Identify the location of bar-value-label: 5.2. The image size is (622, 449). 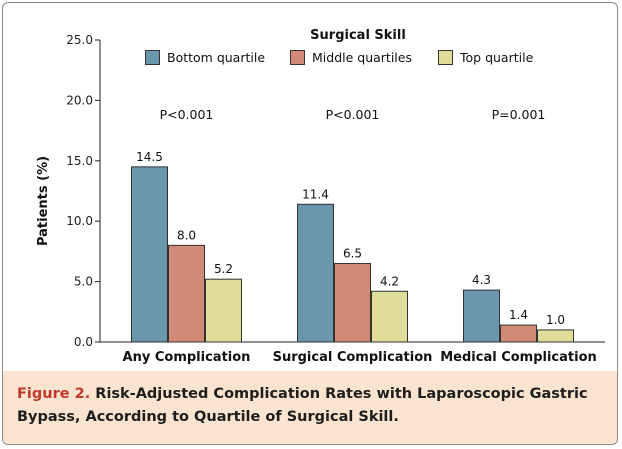
(223, 269).